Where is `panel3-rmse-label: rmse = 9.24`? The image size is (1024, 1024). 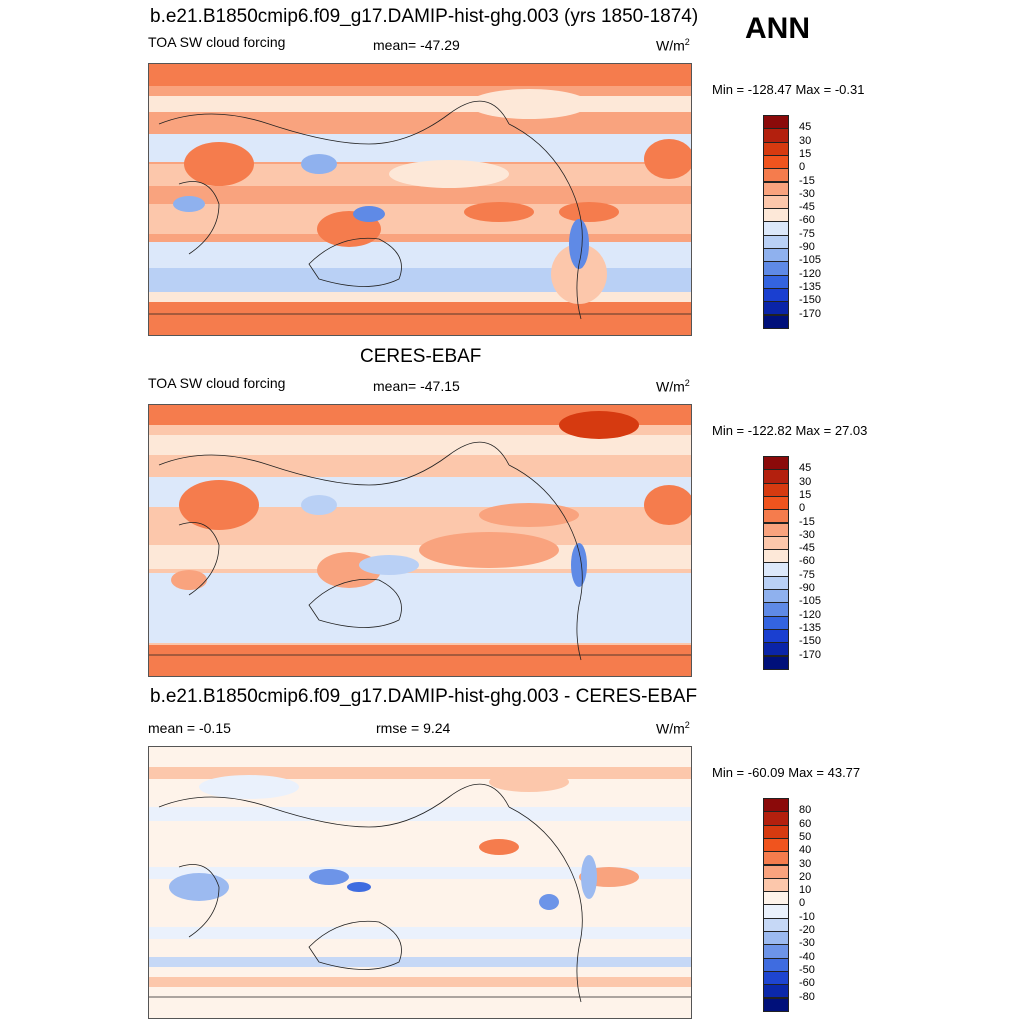
panel3-rmse-label: rmse = 9.24 is located at coordinates (413, 728).